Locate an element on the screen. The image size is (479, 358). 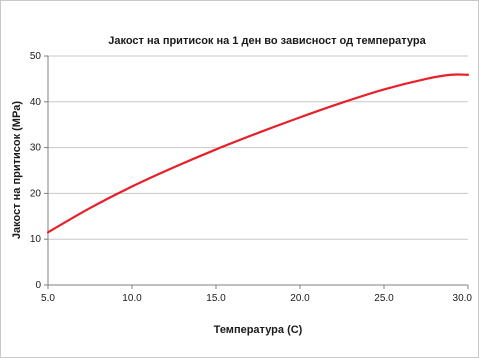
y-tick-label: 30 is located at coordinates (36, 148).